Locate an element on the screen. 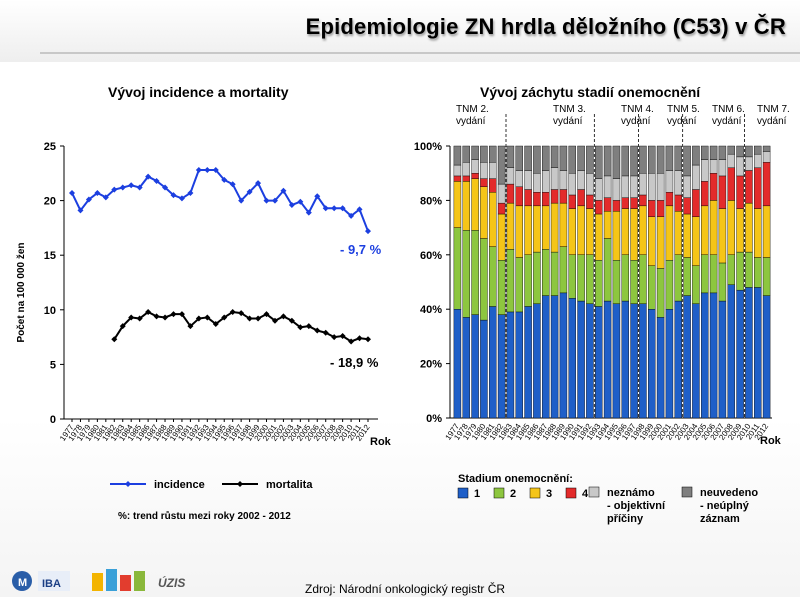  bar-segment-2009 is located at coordinates (740, 354).